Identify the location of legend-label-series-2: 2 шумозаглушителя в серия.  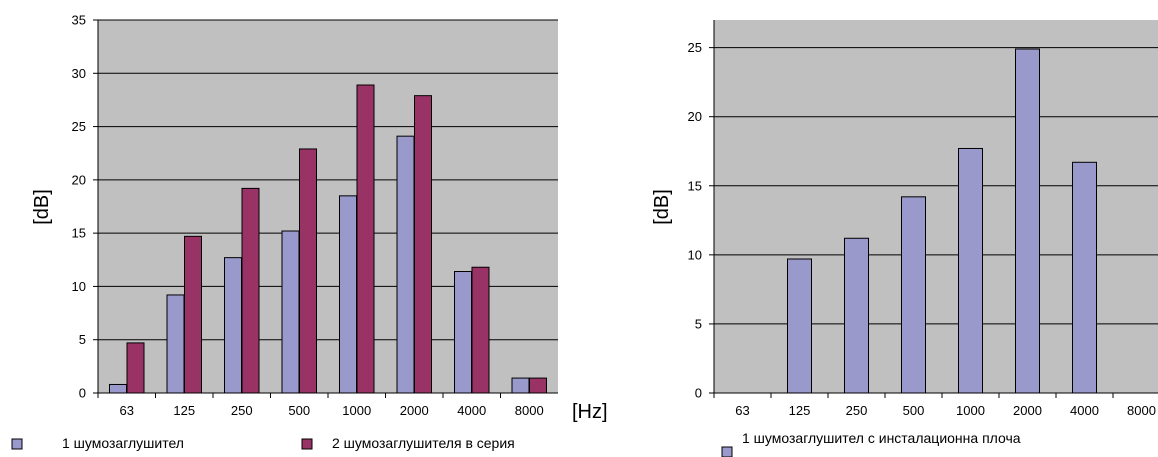
(423, 443).